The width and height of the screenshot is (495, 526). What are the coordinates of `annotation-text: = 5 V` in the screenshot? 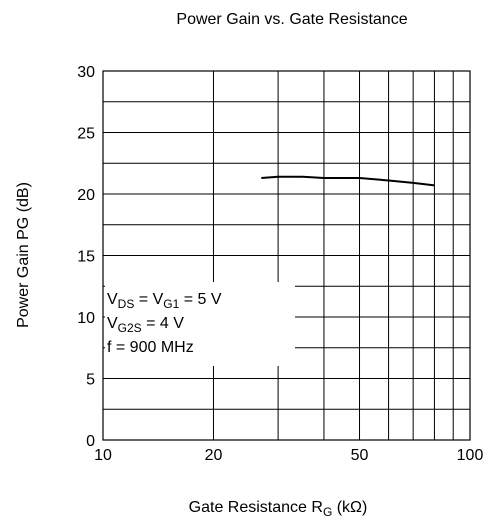 It's located at (200, 299).